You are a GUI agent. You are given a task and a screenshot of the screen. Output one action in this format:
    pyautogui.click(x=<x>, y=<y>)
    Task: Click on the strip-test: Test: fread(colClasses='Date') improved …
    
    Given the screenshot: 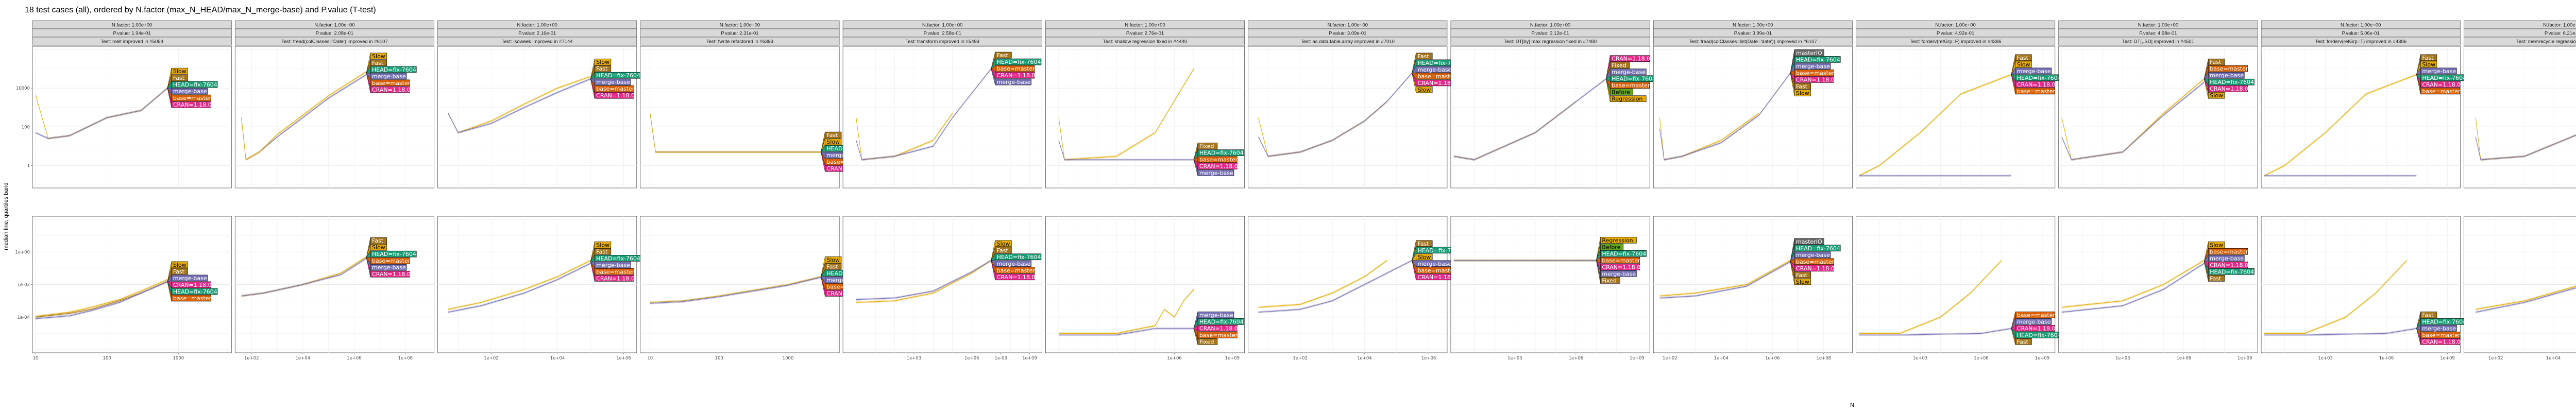 What is the action you would take?
    pyautogui.click(x=334, y=42)
    